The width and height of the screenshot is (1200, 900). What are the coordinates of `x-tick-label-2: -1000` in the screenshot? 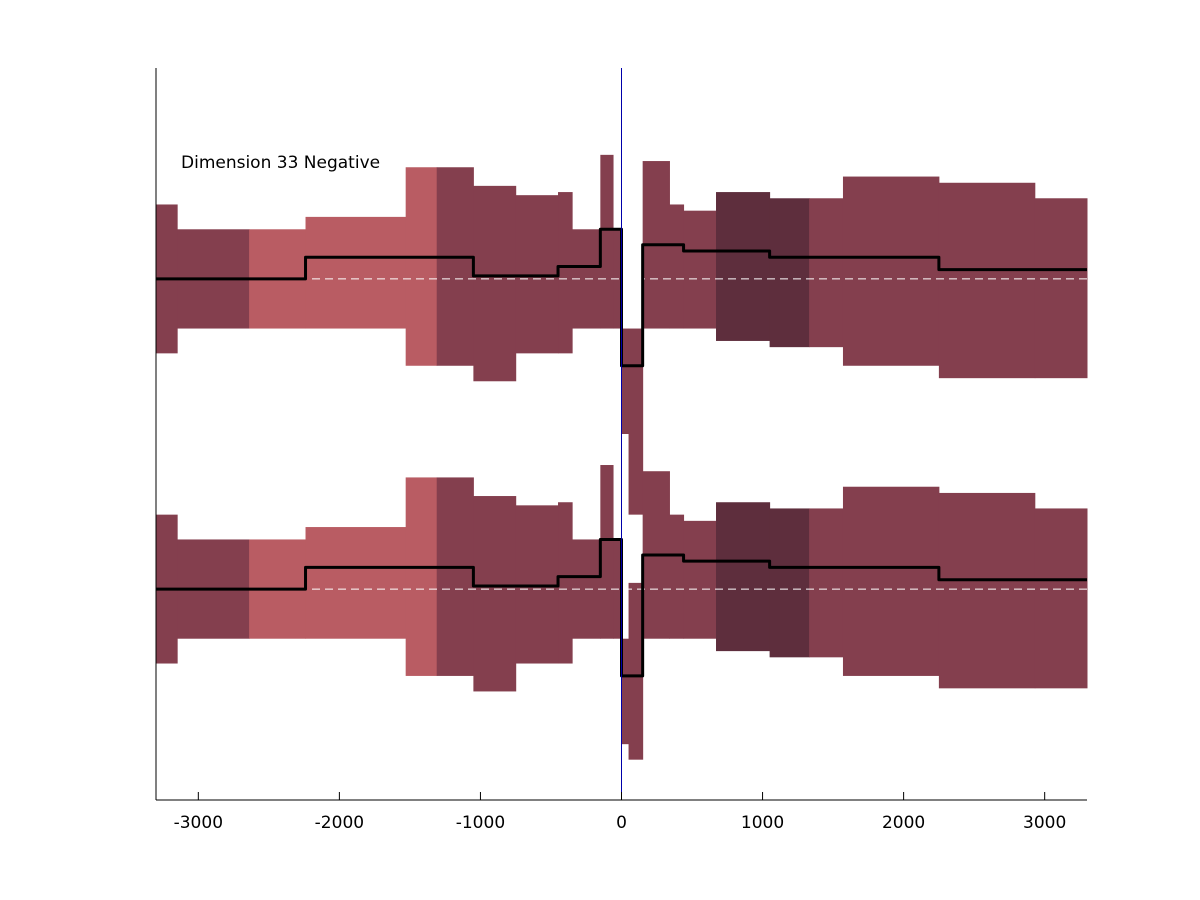 It's located at (480, 823).